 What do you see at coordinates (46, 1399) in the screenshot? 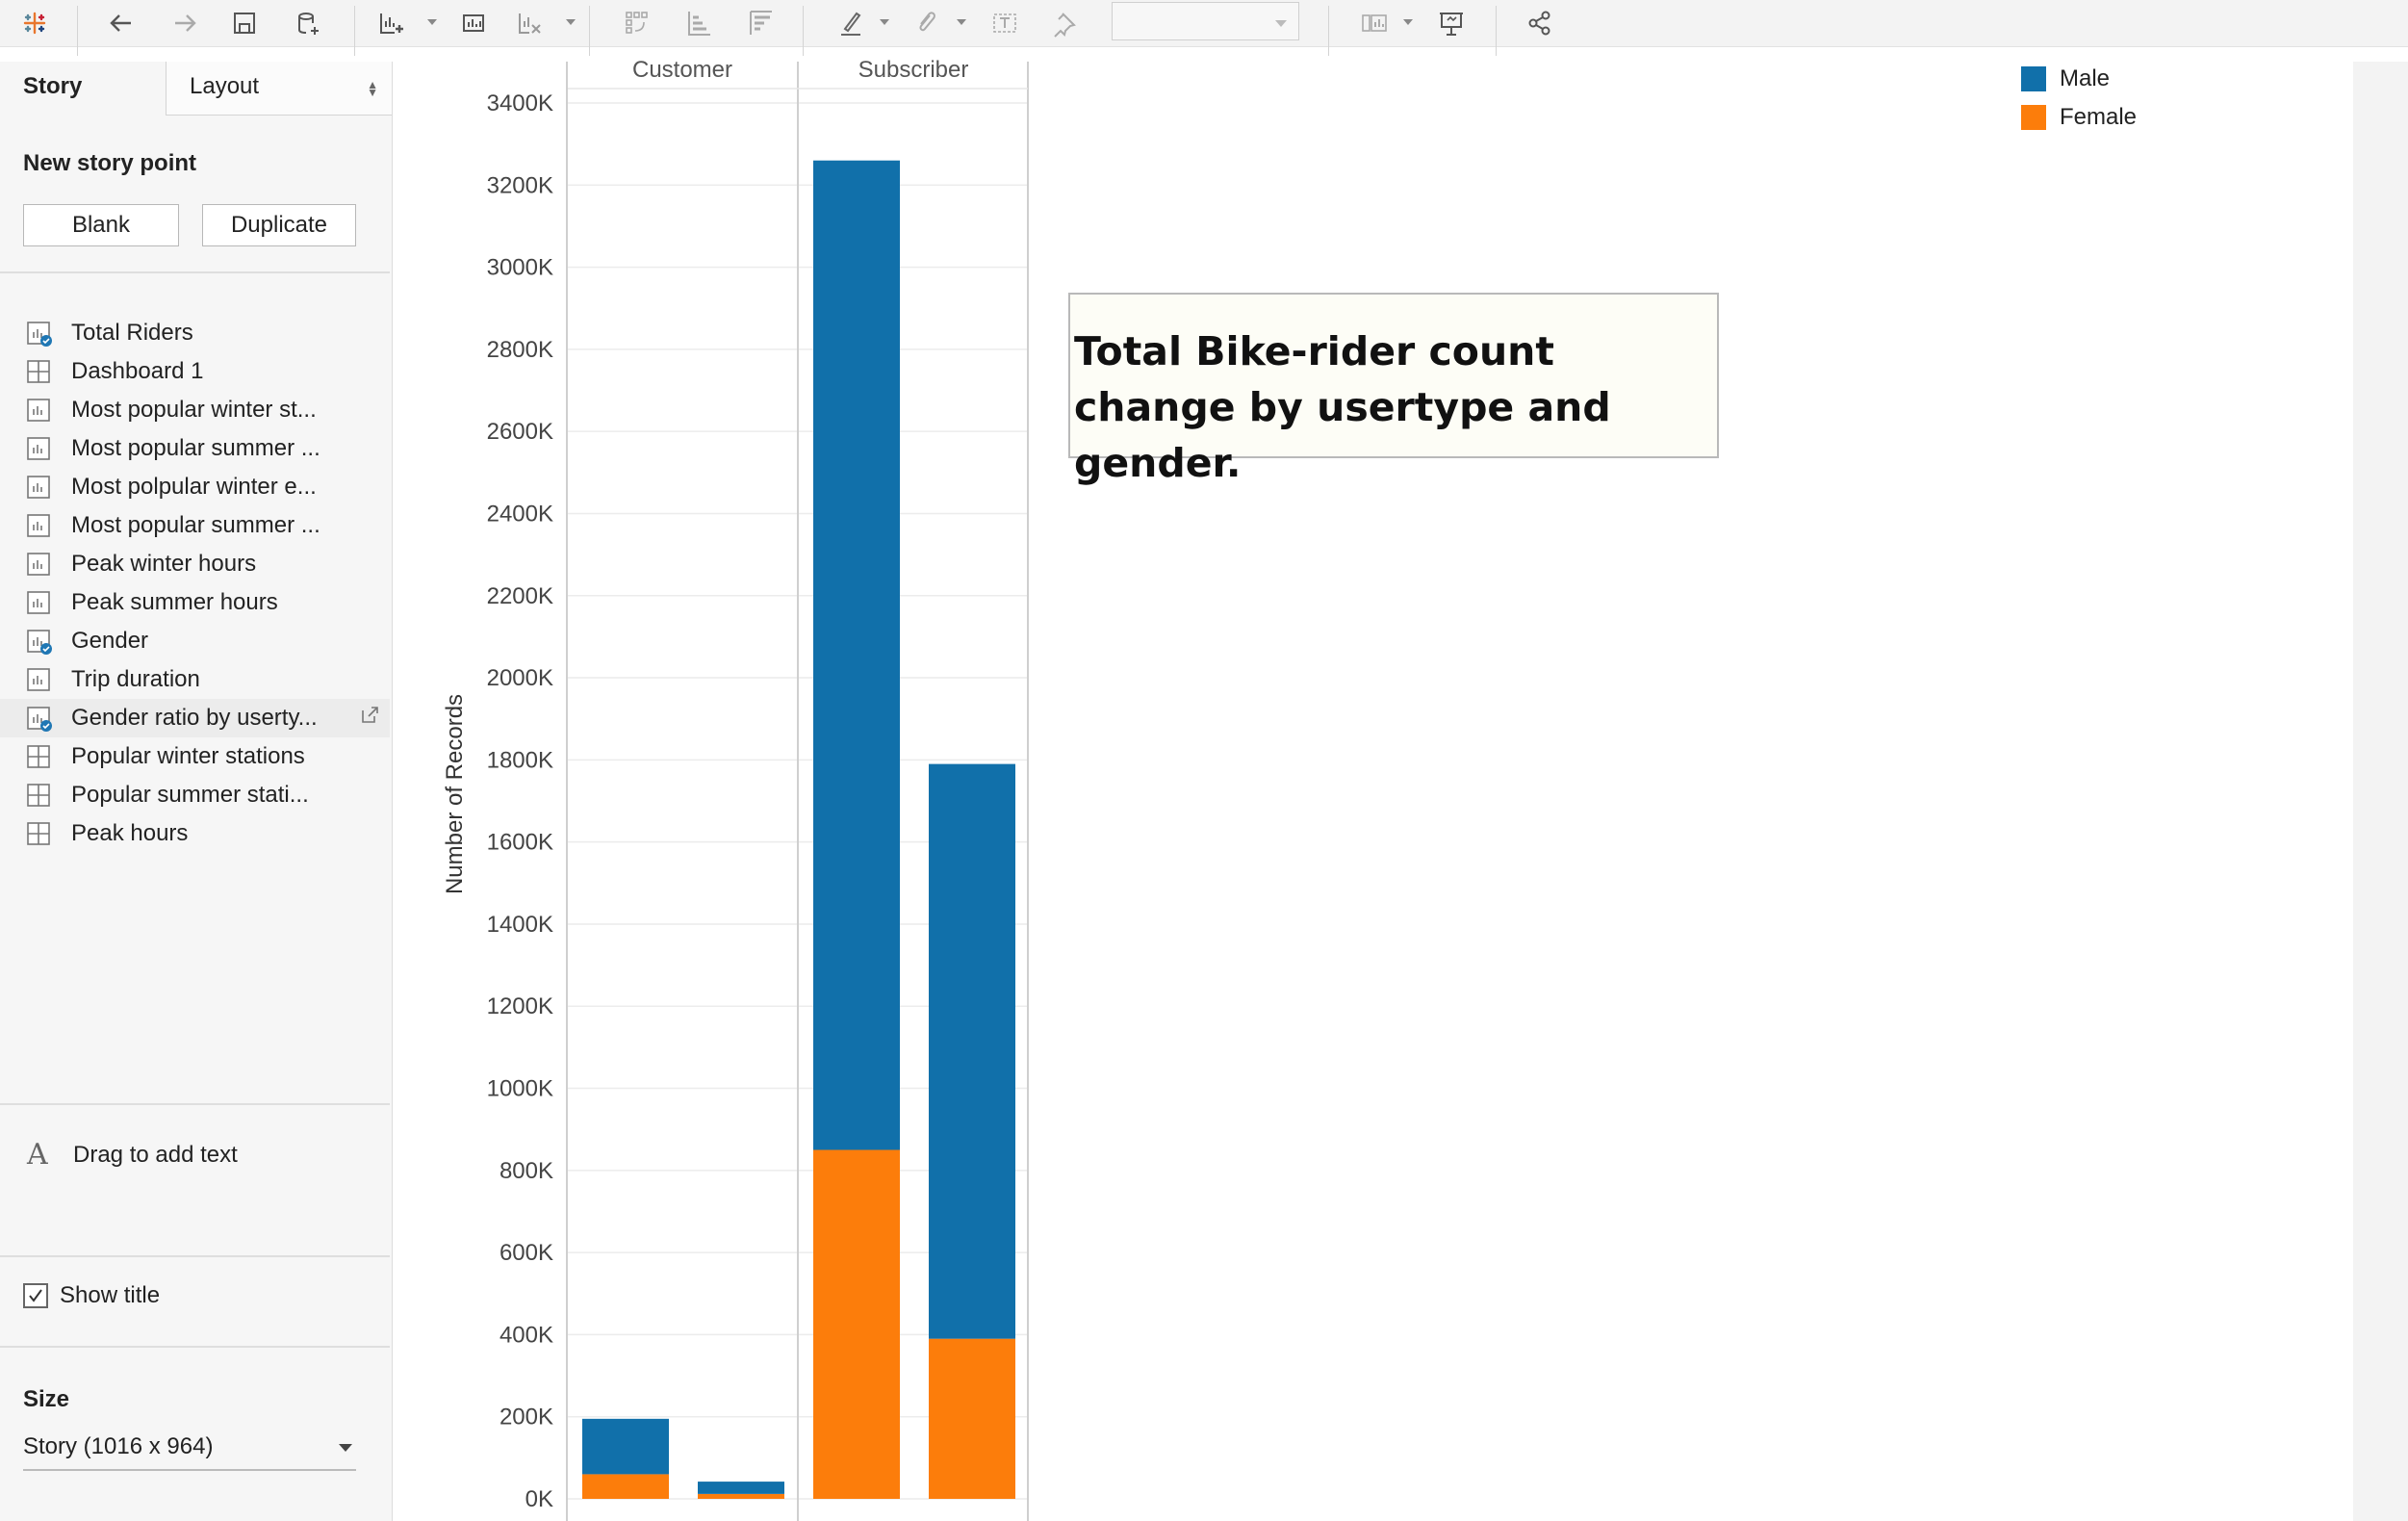
I see `size-title: Size` at bounding box center [46, 1399].